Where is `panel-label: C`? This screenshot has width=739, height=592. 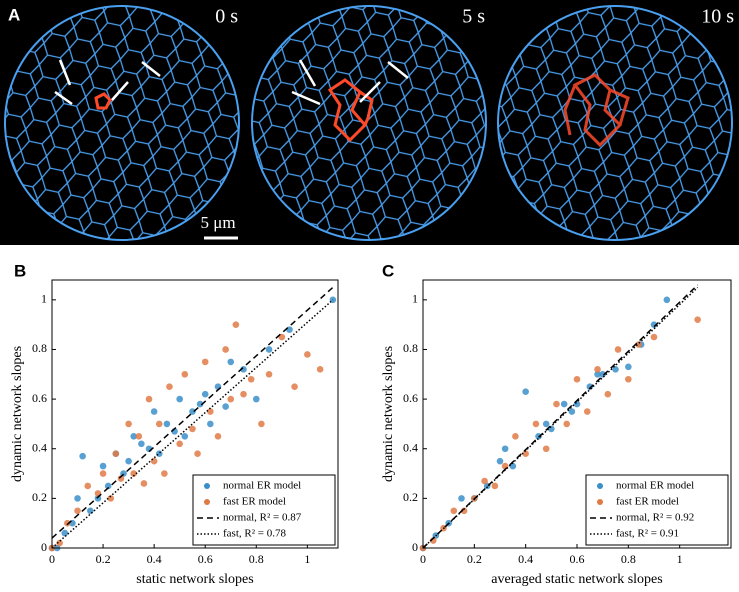
panel-label: C is located at coordinates (388, 270).